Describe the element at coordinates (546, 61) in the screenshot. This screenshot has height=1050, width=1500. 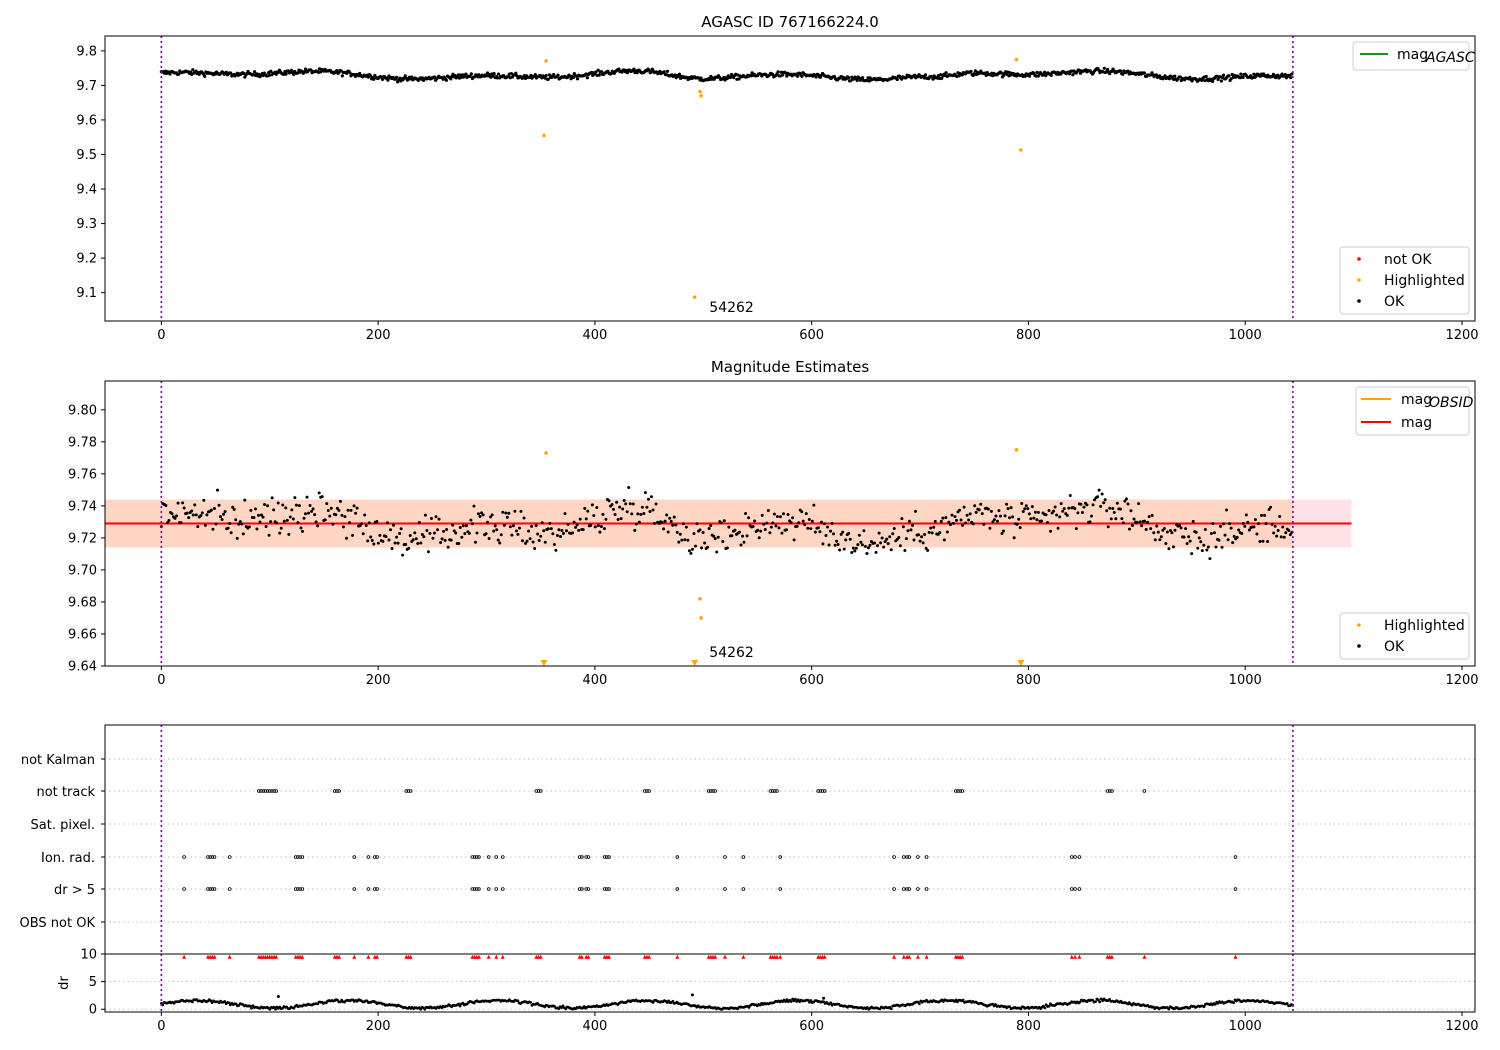
I see `highlighted-point` at that location.